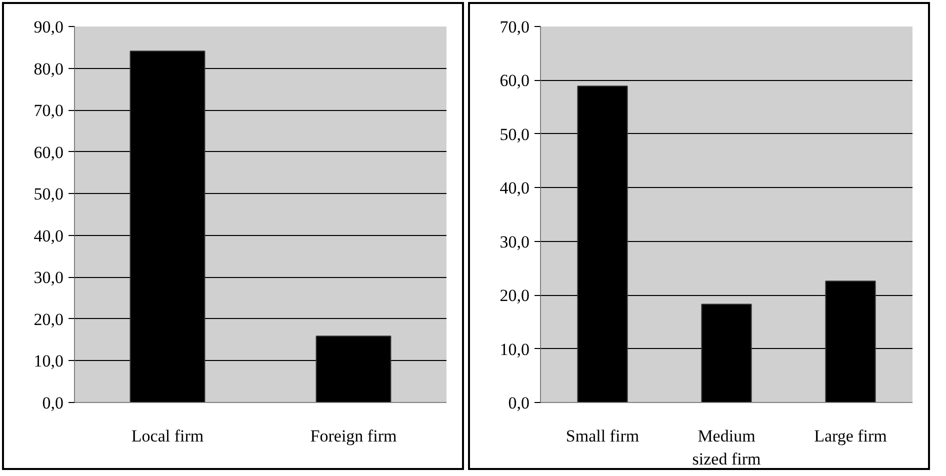  What do you see at coordinates (603, 436) in the screenshot?
I see `x-tick-label: Small firm` at bounding box center [603, 436].